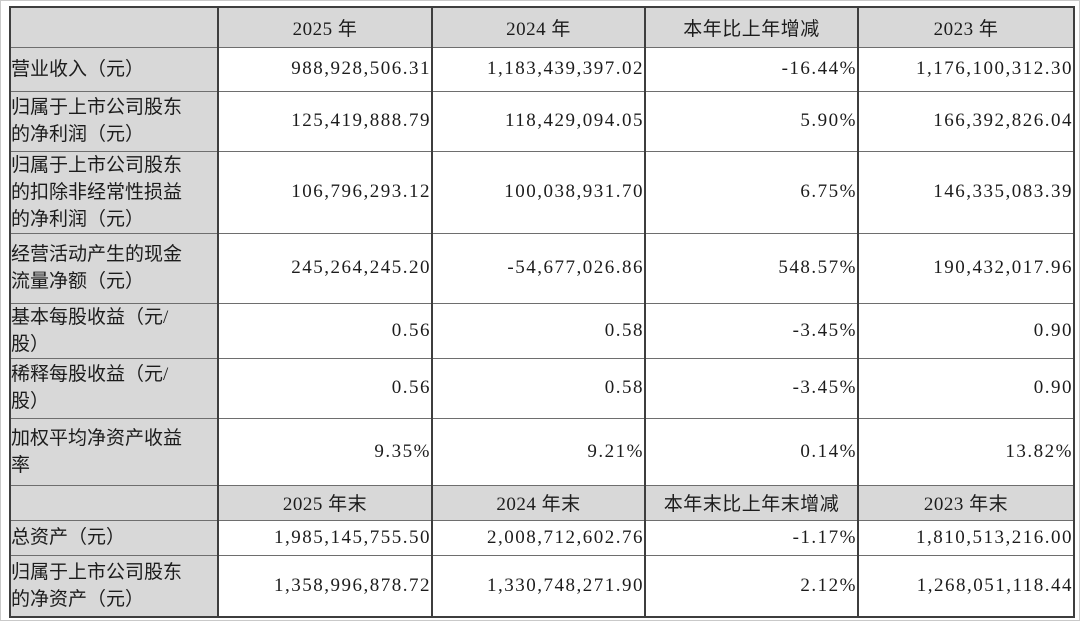 This screenshot has height=621, width=1080. I want to click on basic-eps-2024: 0.58, so click(538, 330).